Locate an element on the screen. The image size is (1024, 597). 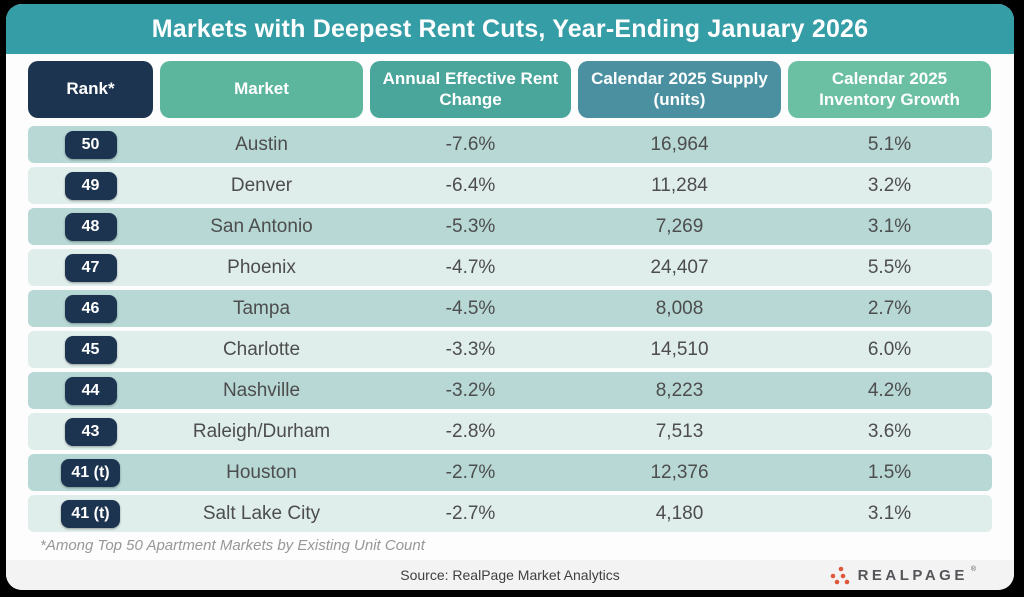
rank-badge: 48 is located at coordinates (90, 226).